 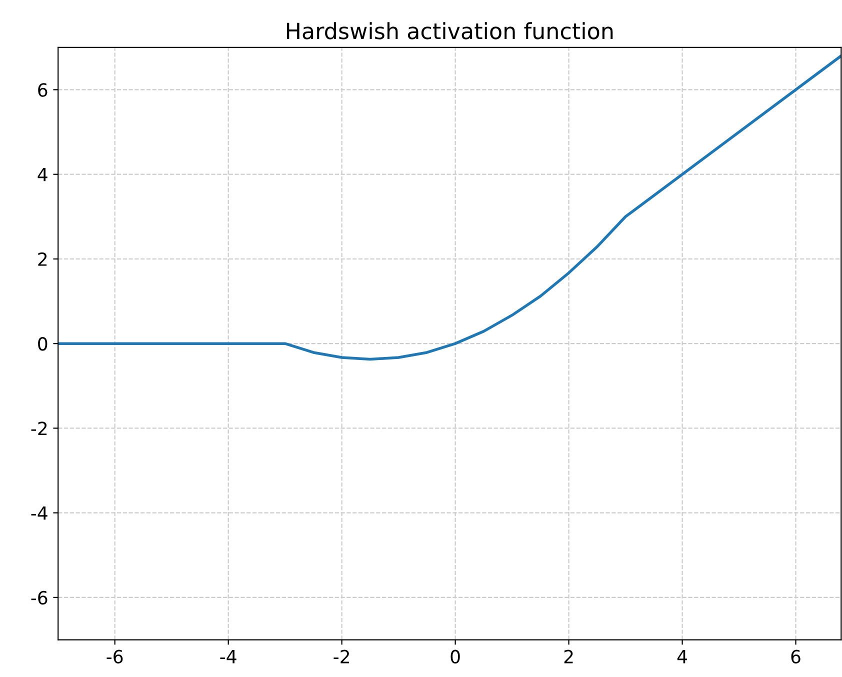 I want to click on x-tick-label: -6, so click(x=114, y=657).